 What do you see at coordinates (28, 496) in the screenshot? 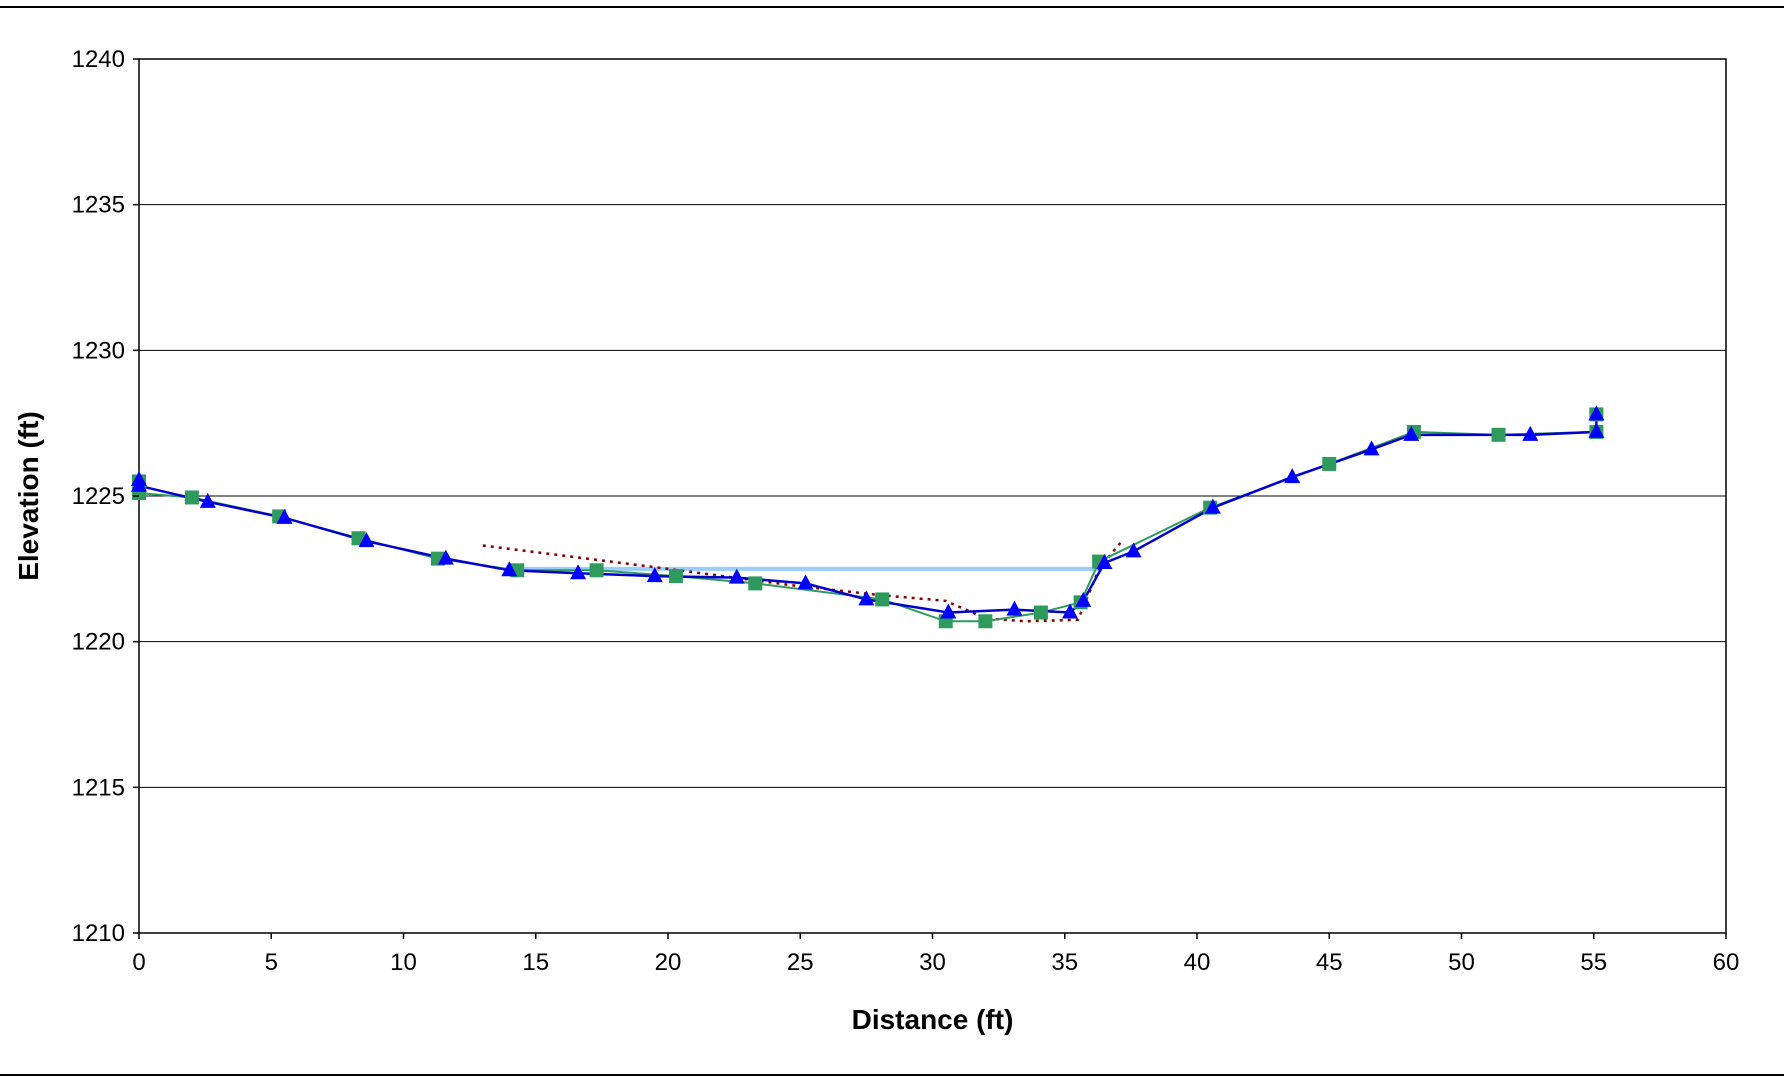
I see `y-axis-title: Elevation (ft)` at bounding box center [28, 496].